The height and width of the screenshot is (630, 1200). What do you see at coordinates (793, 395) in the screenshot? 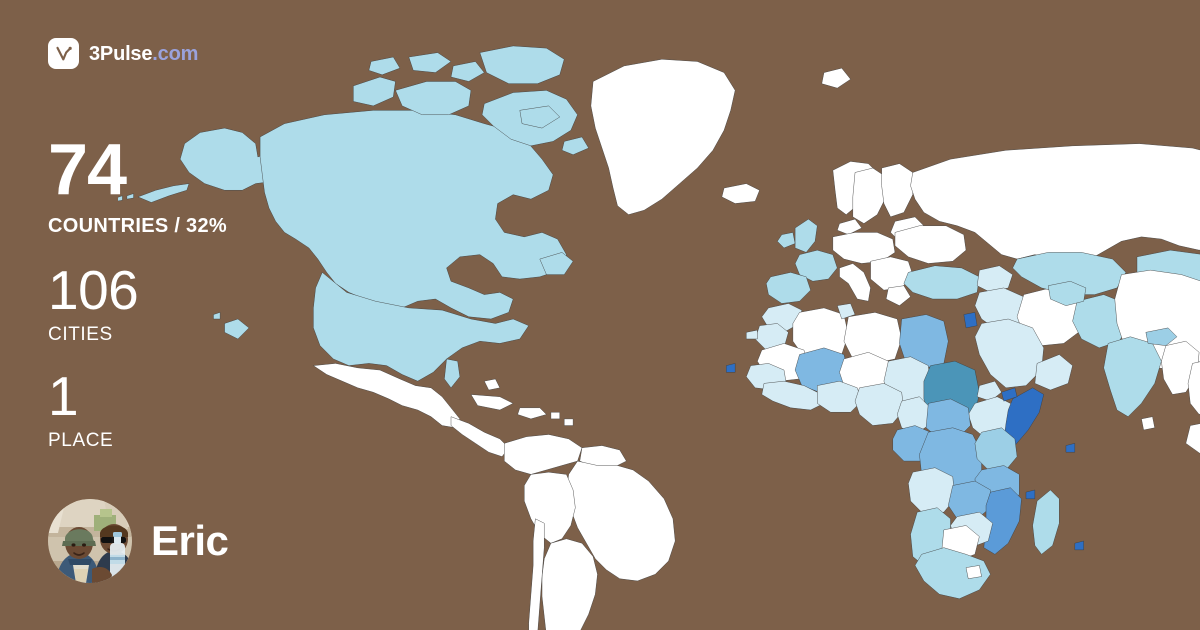
I see `region-guinea-coast` at bounding box center [793, 395].